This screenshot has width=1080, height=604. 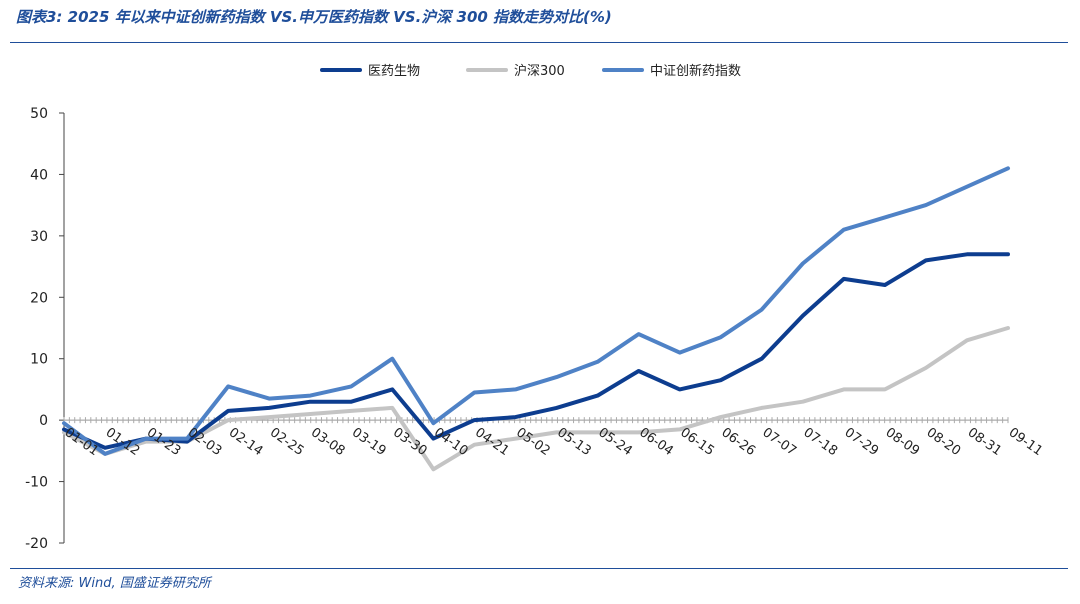 What do you see at coordinates (39, 237) in the screenshot?
I see `y-tick-label: 30` at bounding box center [39, 237].